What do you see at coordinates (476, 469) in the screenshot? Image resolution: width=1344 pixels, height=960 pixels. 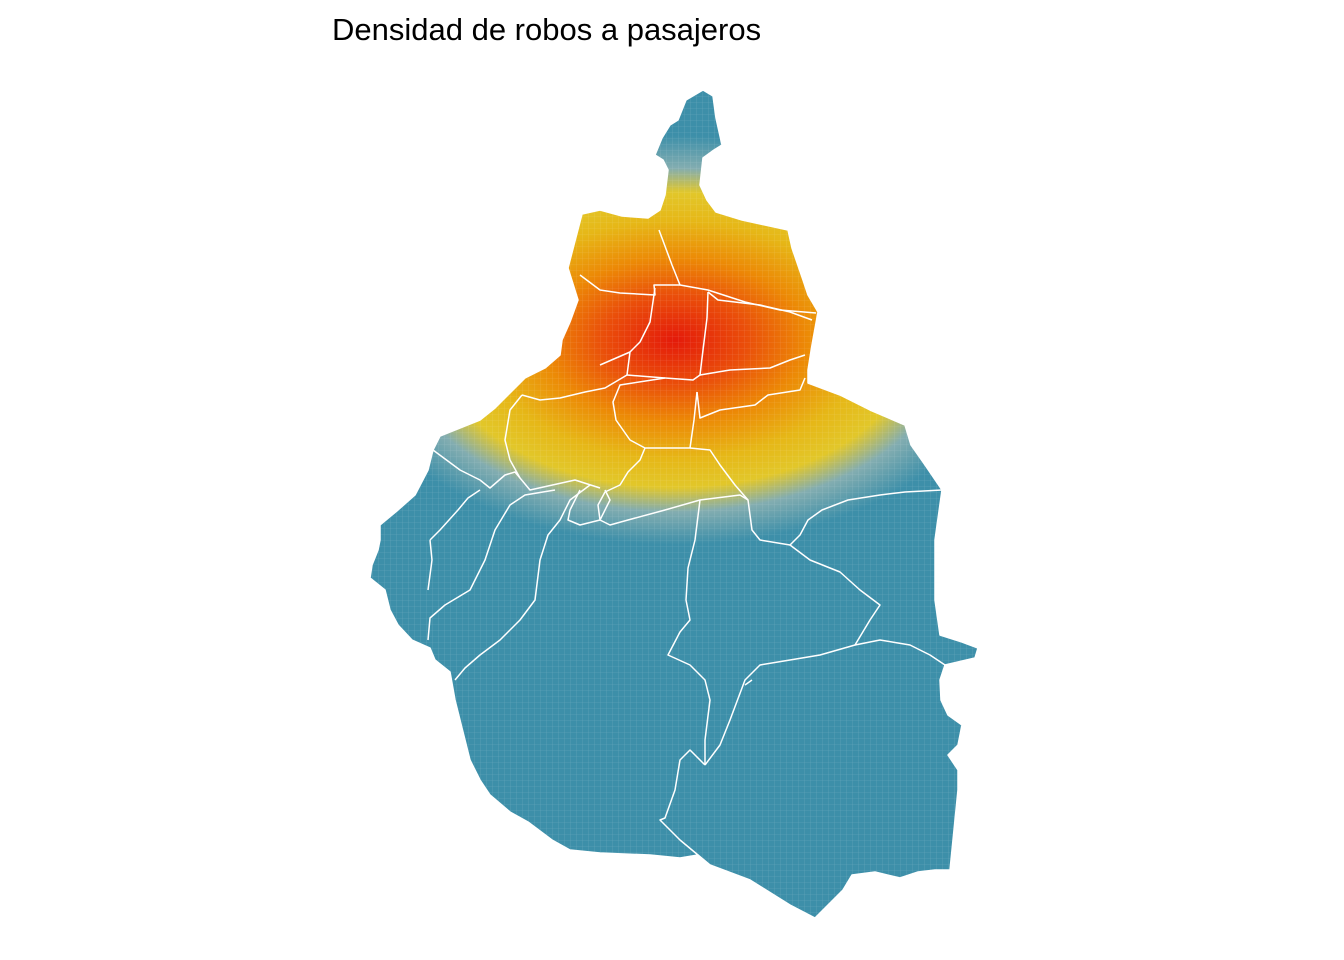 I see `boundary-cuajimalpa` at bounding box center [476, 469].